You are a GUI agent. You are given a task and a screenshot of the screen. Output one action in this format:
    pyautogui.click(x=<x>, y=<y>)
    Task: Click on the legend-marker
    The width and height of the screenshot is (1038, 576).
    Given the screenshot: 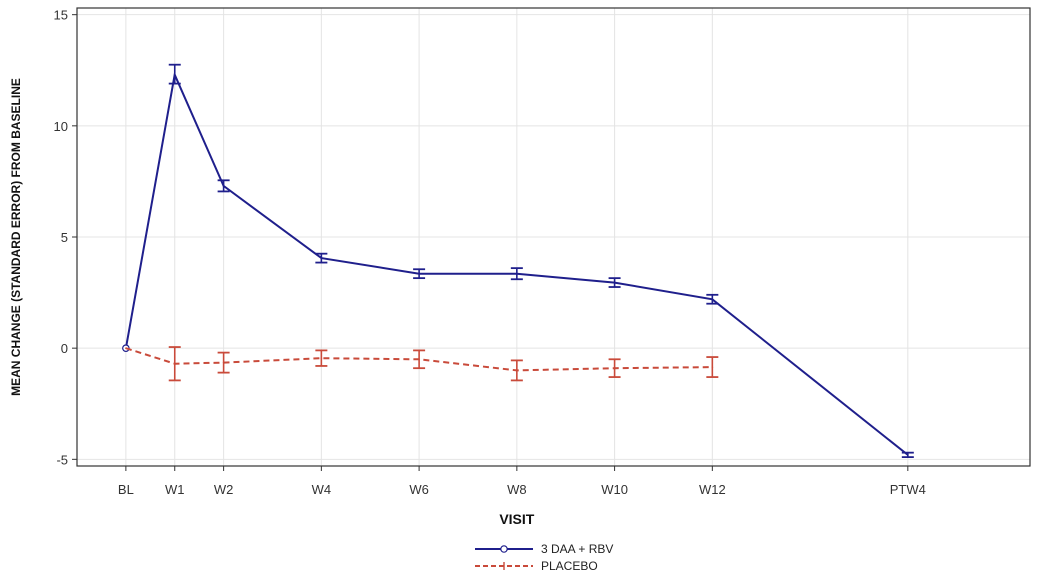 What is the action you would take?
    pyautogui.click(x=504, y=549)
    